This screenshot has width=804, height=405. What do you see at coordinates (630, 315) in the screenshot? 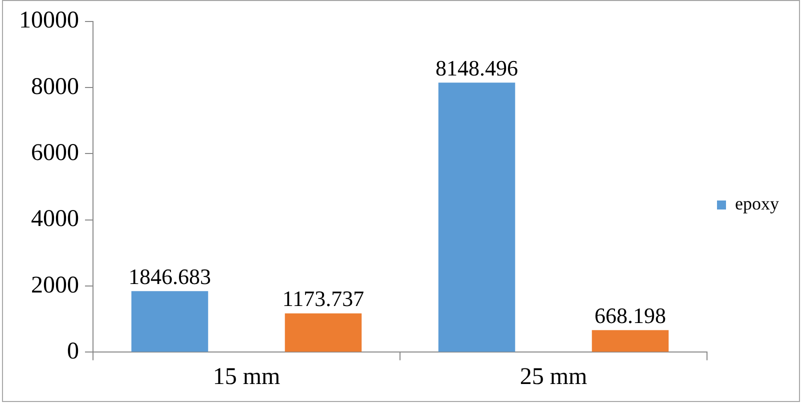
I see `data-label: 668.198` at bounding box center [630, 315].